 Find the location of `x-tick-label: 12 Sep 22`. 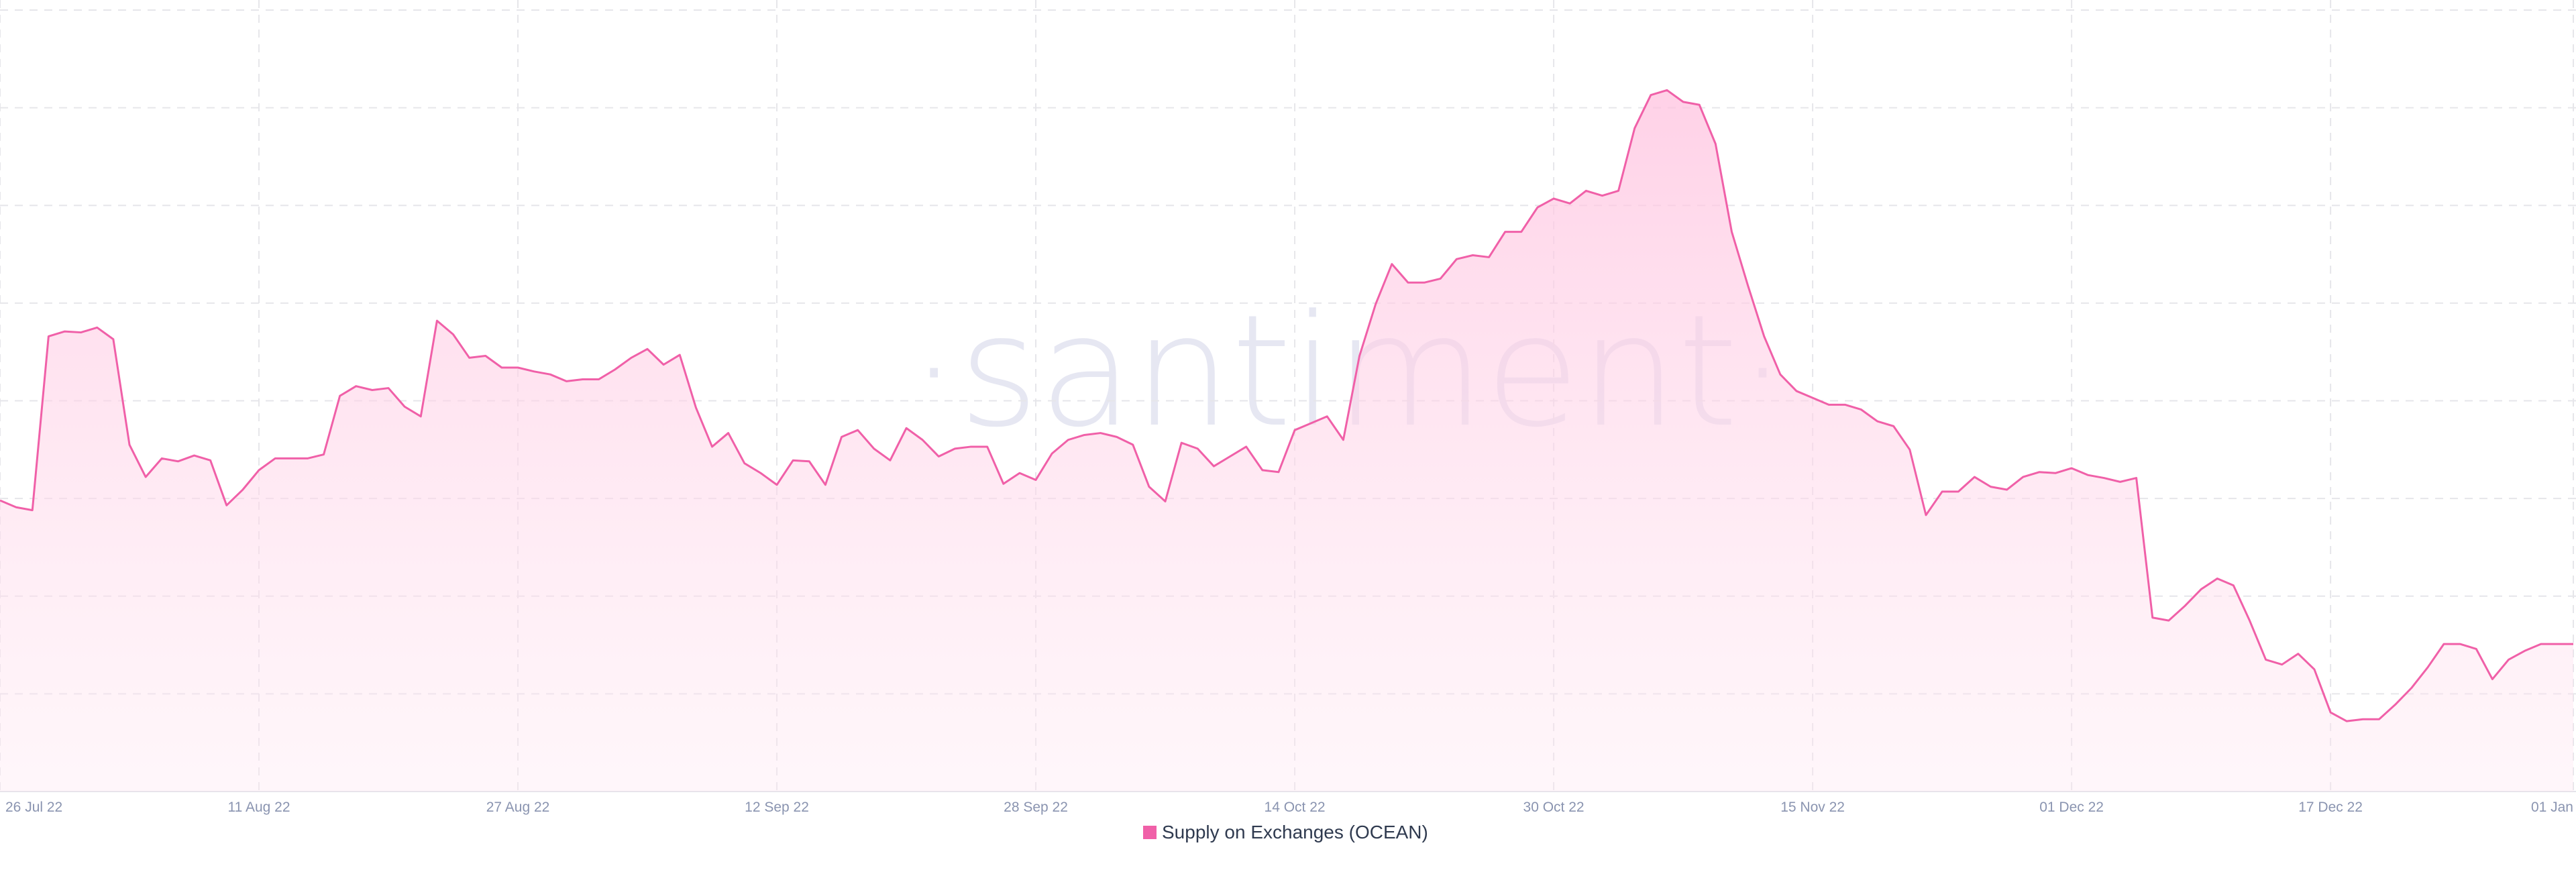

x-tick-label: 12 Sep 22 is located at coordinates (777, 807).